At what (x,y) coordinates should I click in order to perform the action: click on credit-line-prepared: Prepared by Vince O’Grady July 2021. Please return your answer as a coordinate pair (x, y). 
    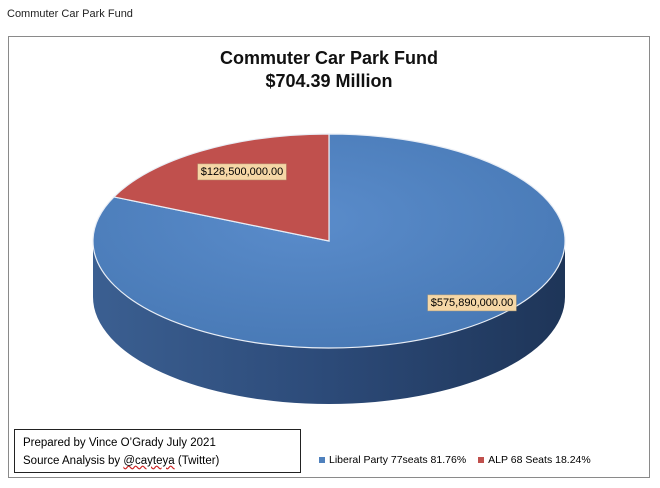
    Looking at the image, I should click on (119, 443).